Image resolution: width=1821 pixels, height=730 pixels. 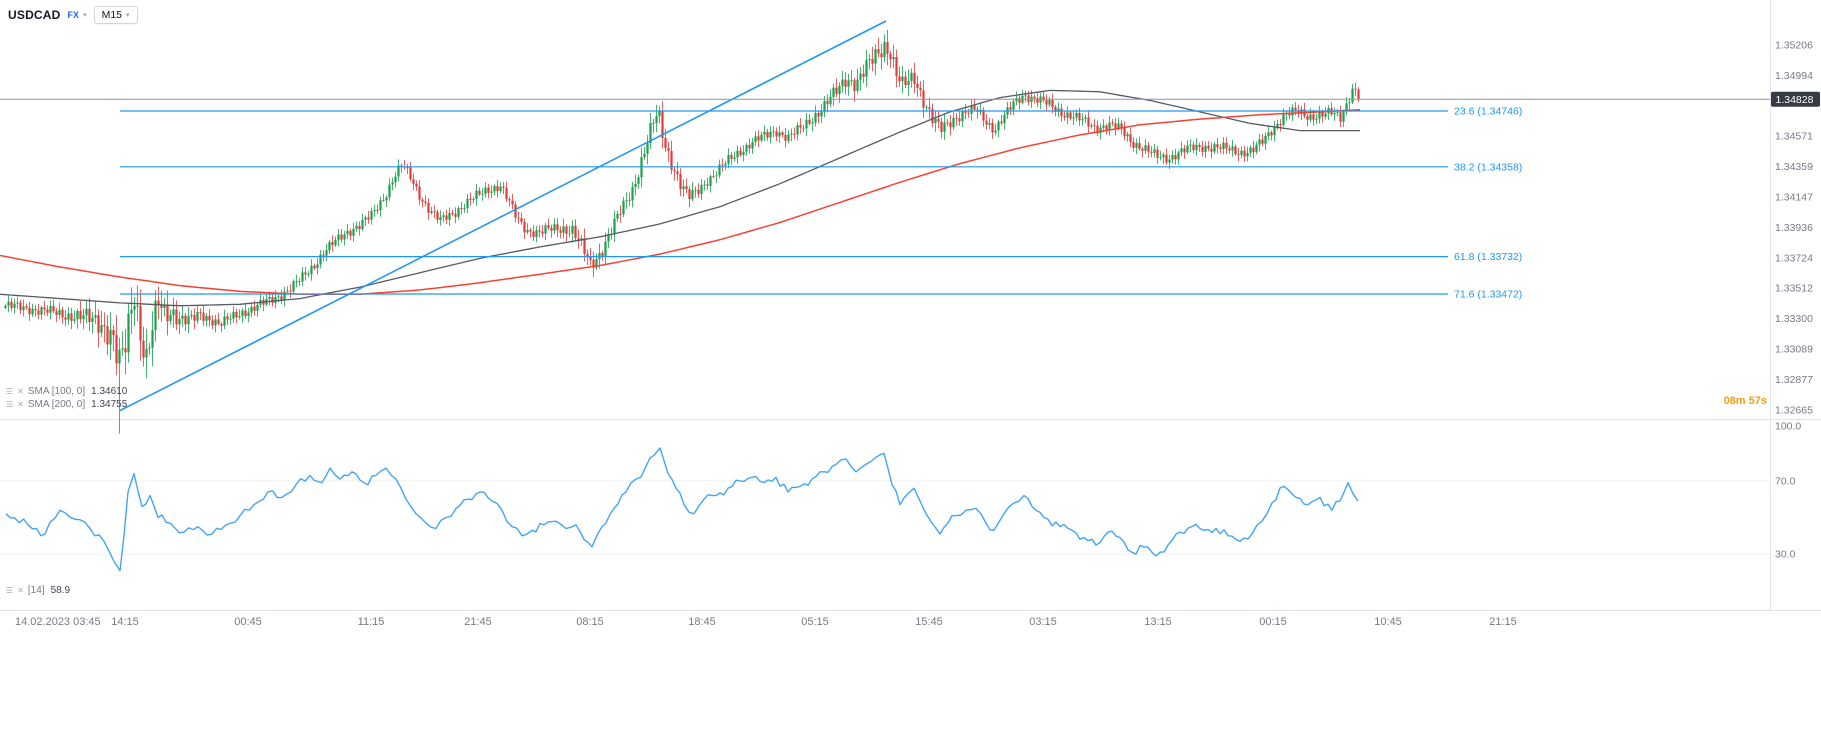 I want to click on market-label: FX, so click(x=73, y=15).